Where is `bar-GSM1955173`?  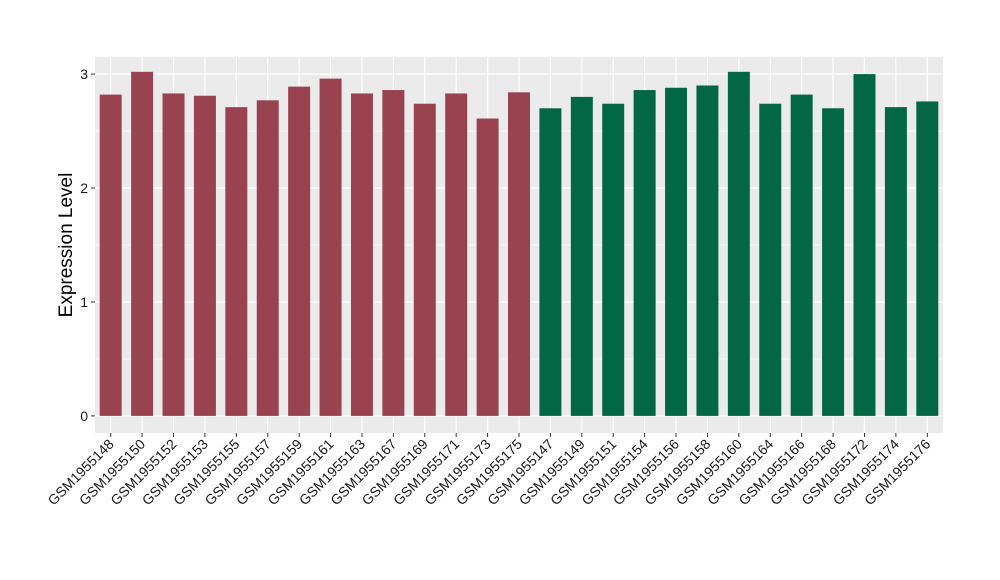
bar-GSM1955173 is located at coordinates (487, 267).